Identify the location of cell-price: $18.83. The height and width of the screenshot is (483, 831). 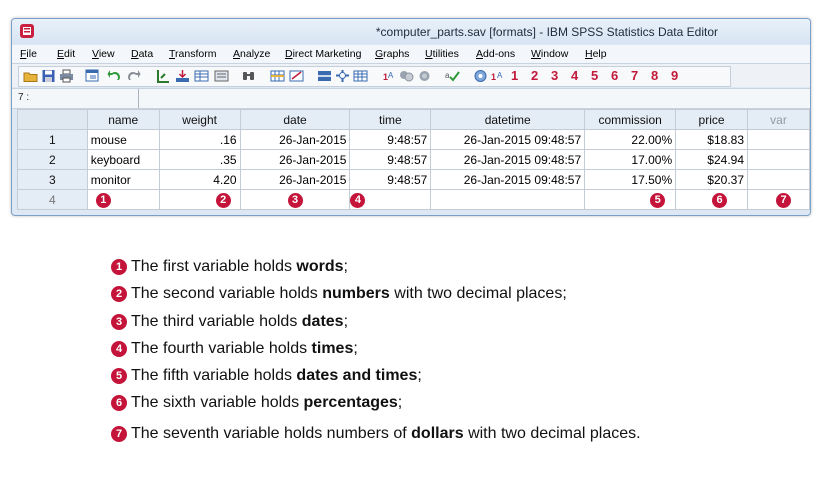
(711, 139).